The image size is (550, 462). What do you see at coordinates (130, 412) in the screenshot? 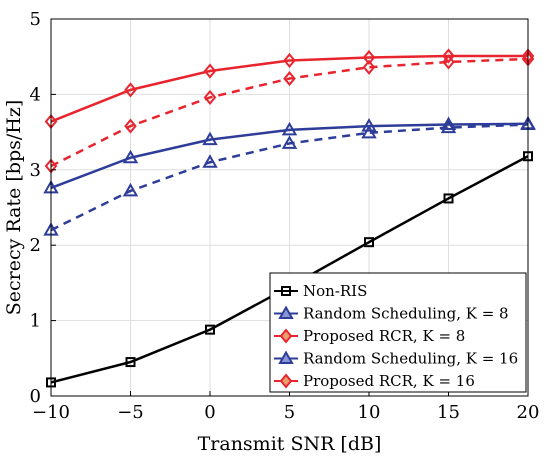
I see `x-tick-label: −5` at bounding box center [130, 412].